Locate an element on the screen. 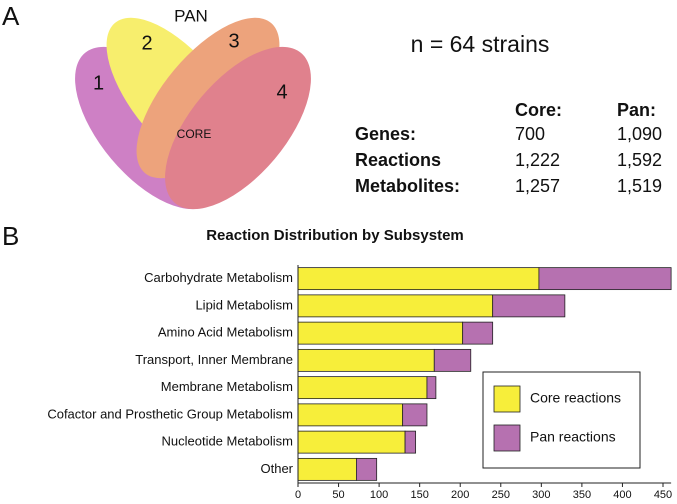  venn-label: 4 is located at coordinates (281, 92).